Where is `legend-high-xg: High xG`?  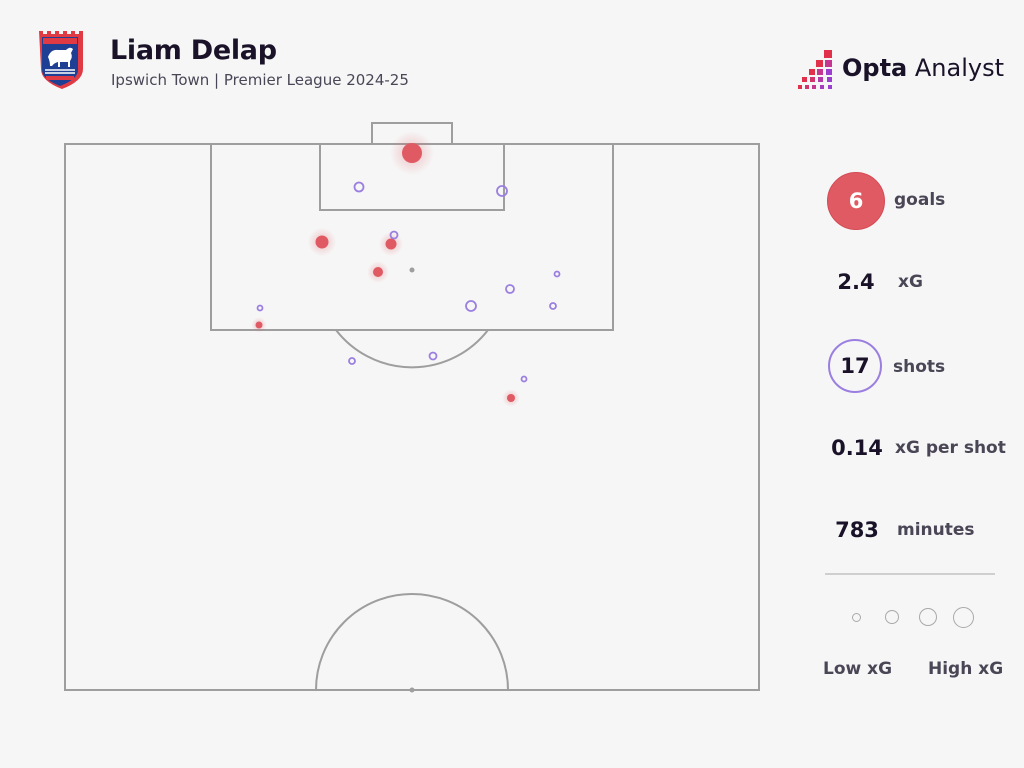
legend-high-xg: High xG is located at coordinates (966, 669).